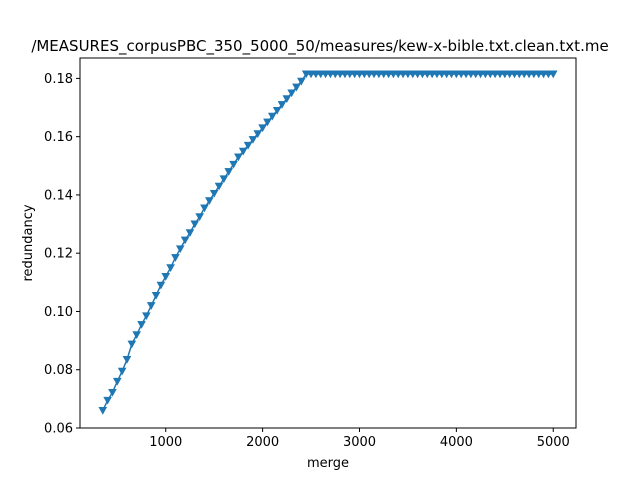 This screenshot has width=640, height=480. What do you see at coordinates (359, 442) in the screenshot?
I see `x-tick-label: 3000` at bounding box center [359, 442].